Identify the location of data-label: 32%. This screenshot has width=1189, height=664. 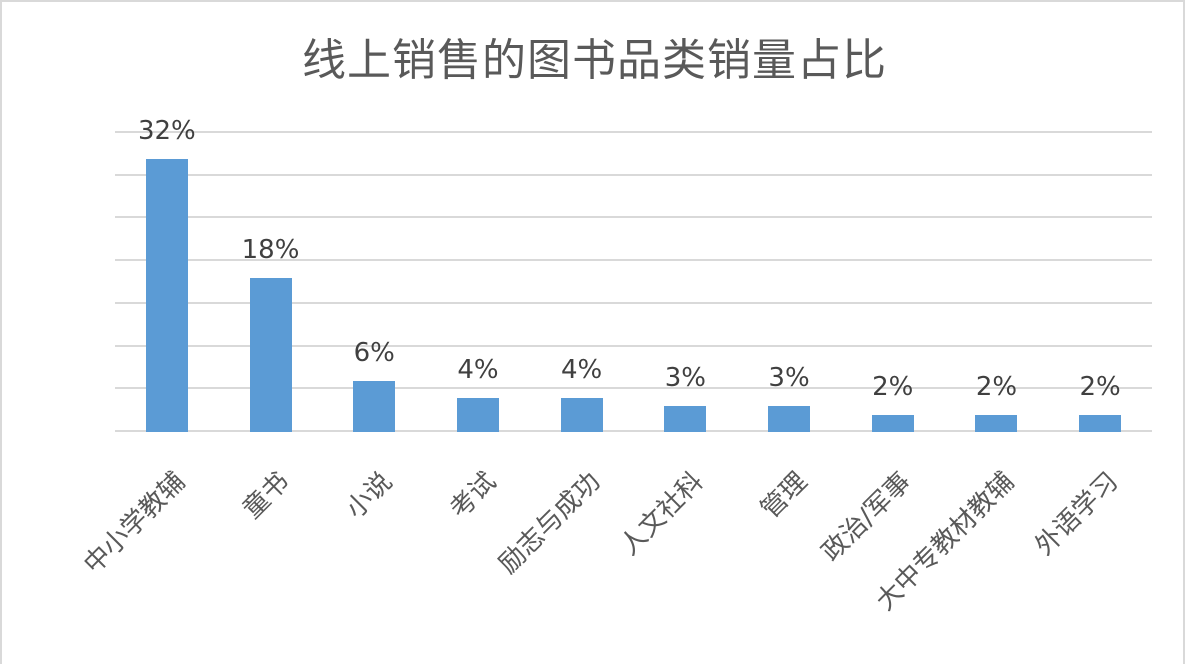
(166, 130).